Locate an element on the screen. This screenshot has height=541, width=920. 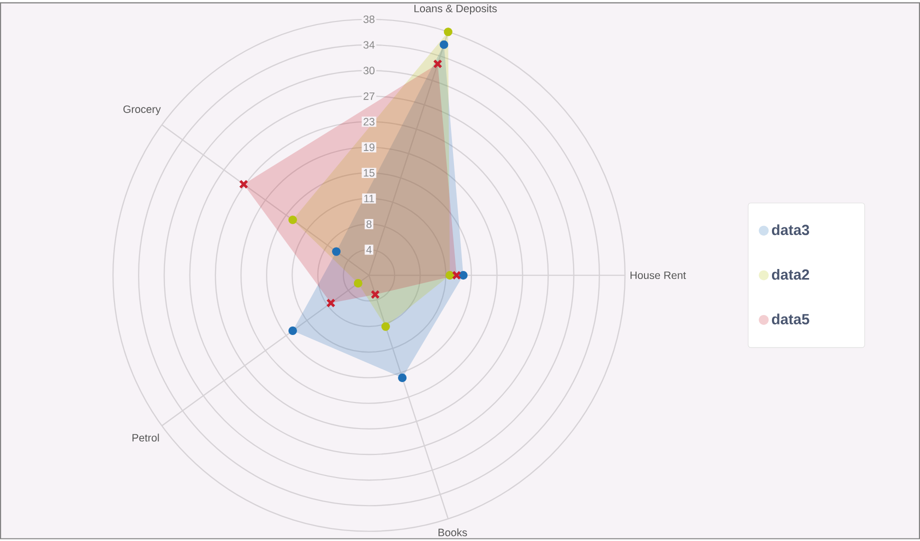
legend-label: data2 is located at coordinates (791, 274).